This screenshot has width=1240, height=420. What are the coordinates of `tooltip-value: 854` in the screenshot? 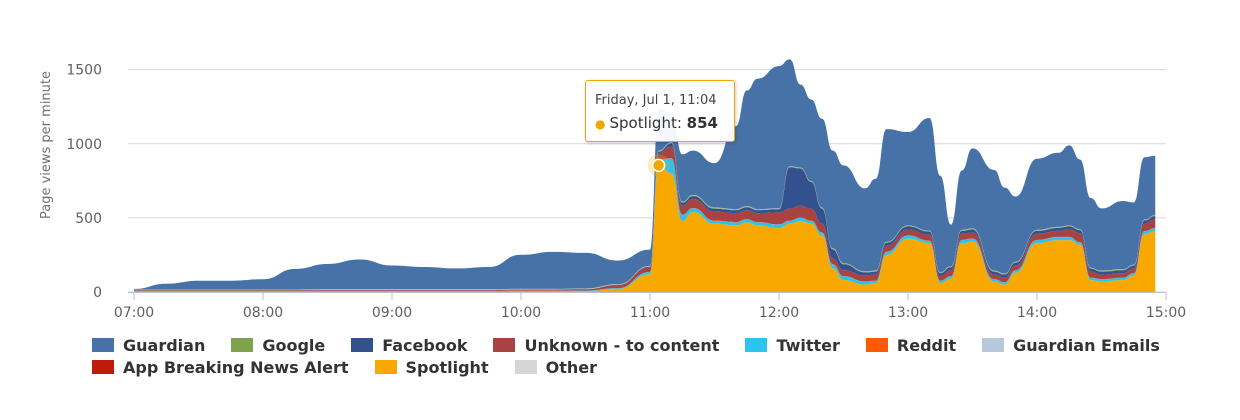 It's located at (702, 123).